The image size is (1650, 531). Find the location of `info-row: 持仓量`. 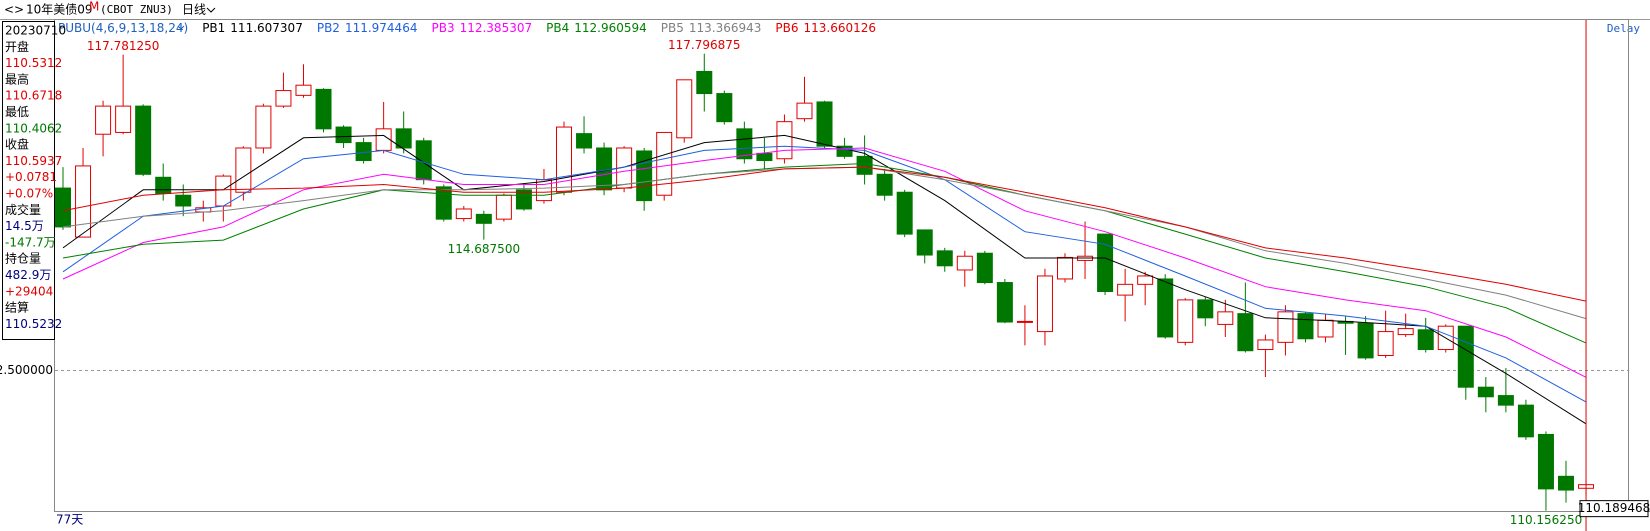

info-row: 持仓量 is located at coordinates (23, 258).